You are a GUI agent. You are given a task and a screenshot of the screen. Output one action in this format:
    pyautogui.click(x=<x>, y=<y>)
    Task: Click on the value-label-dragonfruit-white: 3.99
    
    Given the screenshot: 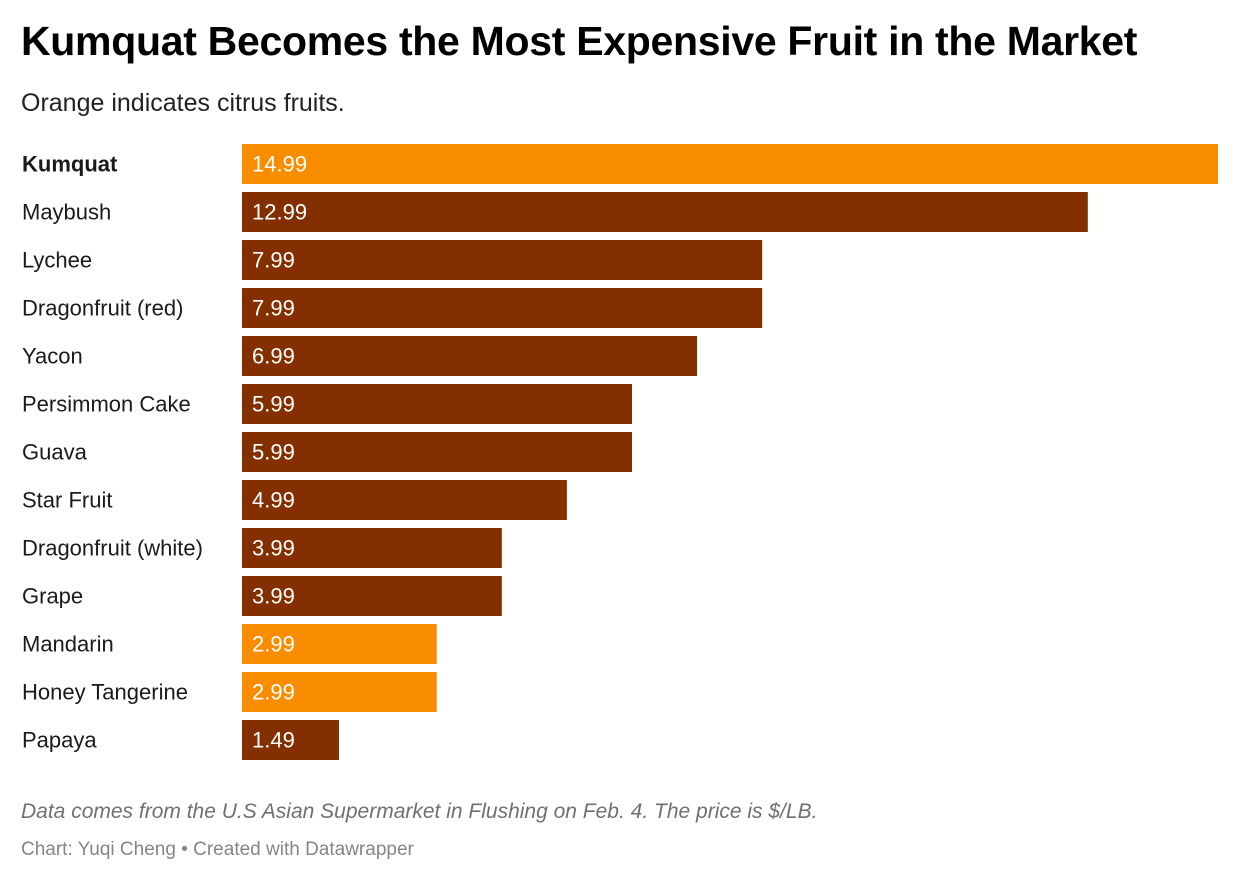 What is the action you would take?
    pyautogui.click(x=273, y=548)
    